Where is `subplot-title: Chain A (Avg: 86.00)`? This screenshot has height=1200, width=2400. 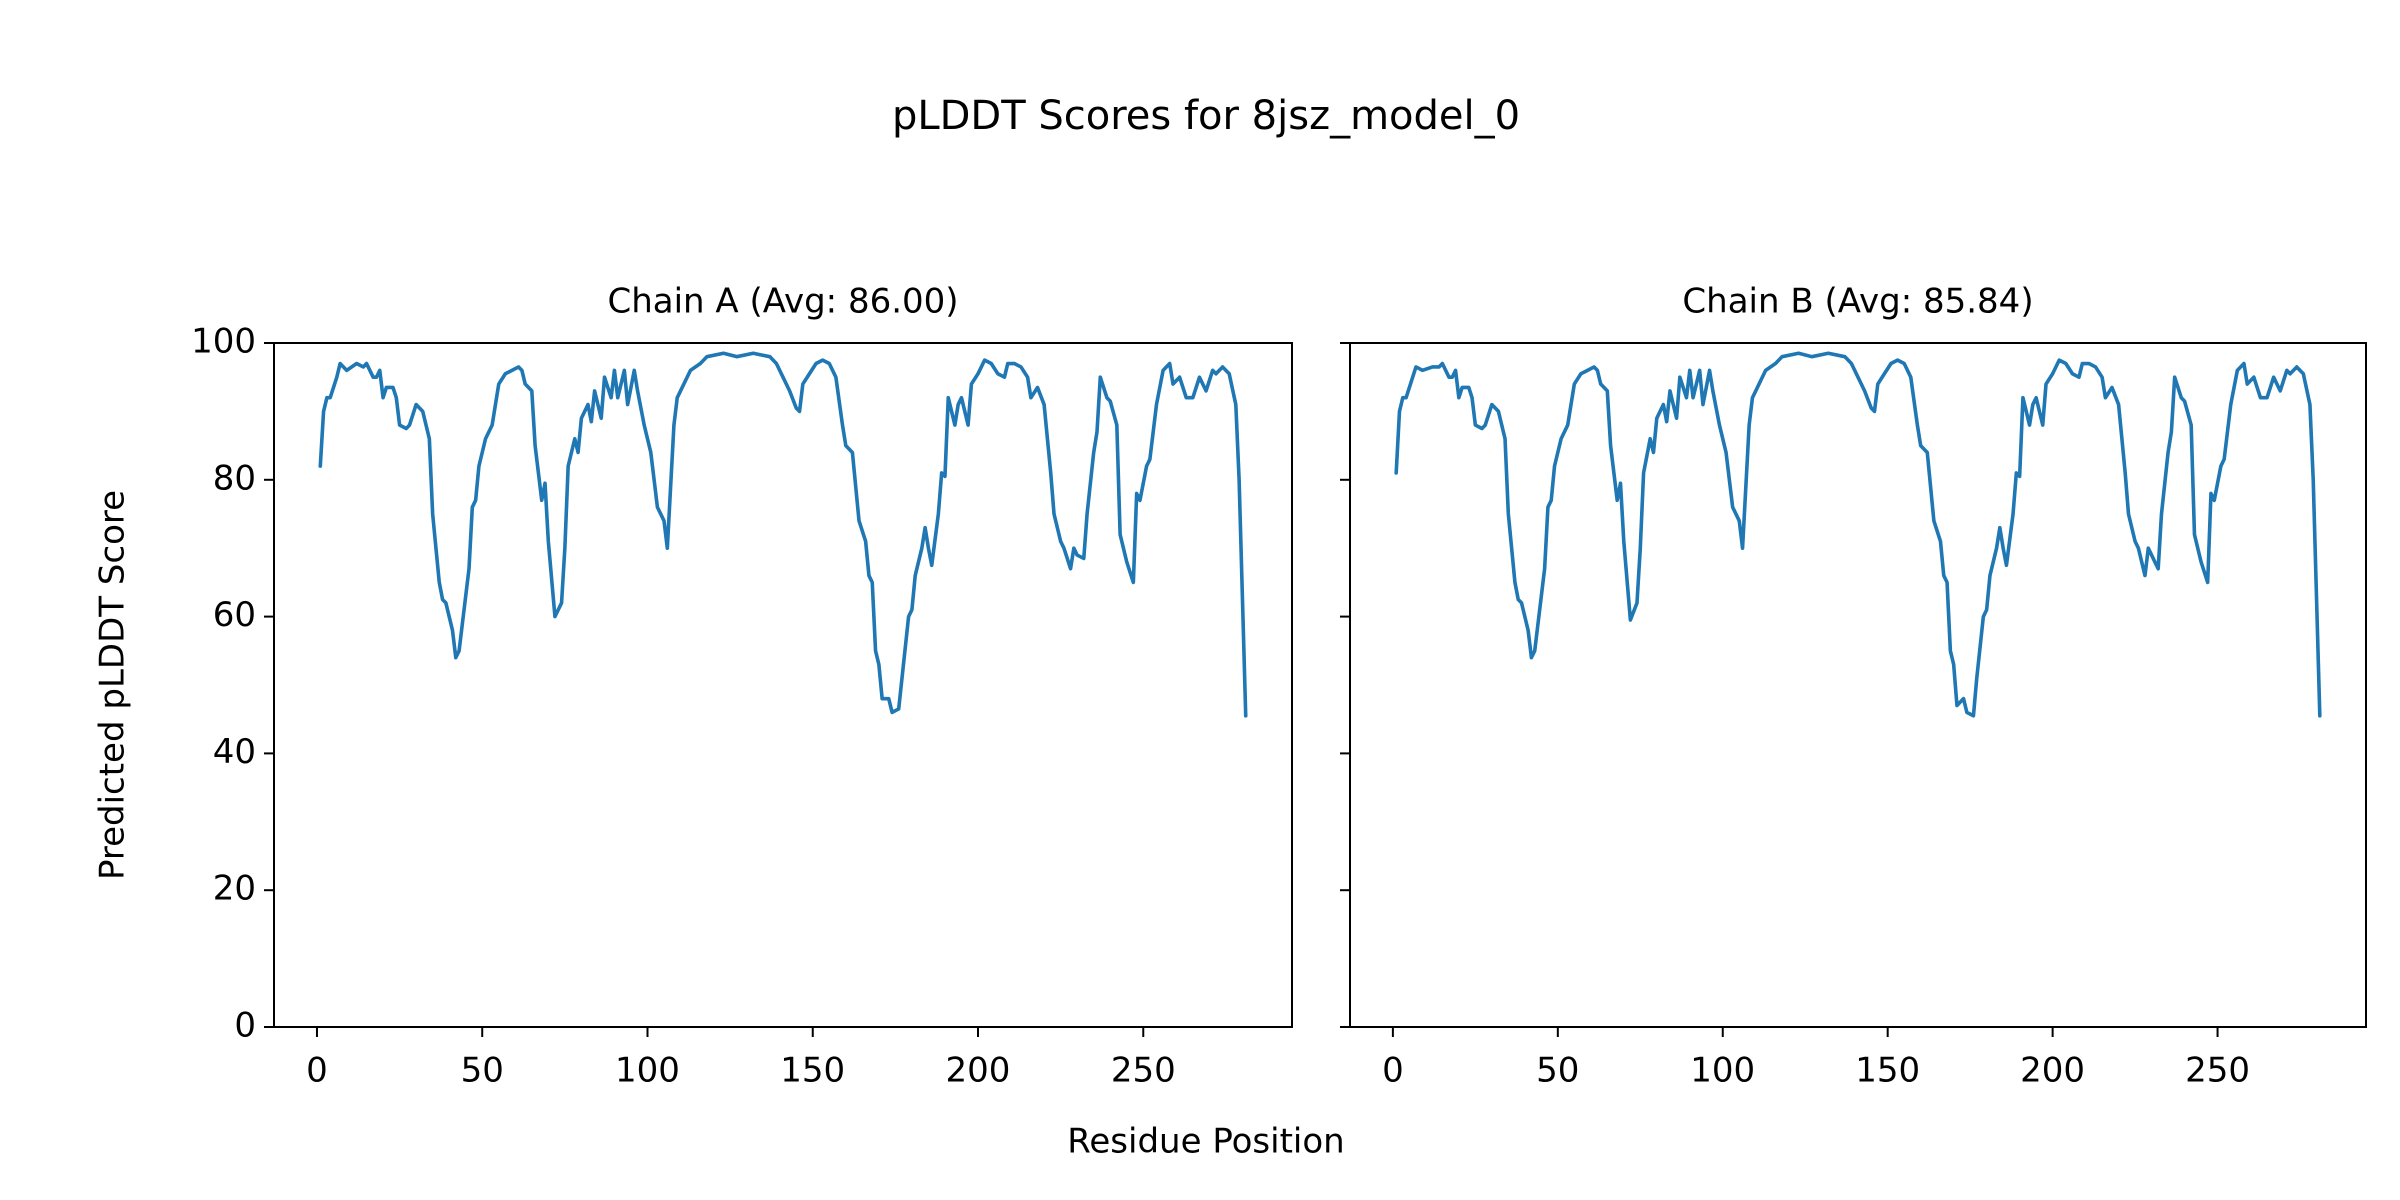 subplot-title: Chain A (Avg: 86.00) is located at coordinates (782, 302).